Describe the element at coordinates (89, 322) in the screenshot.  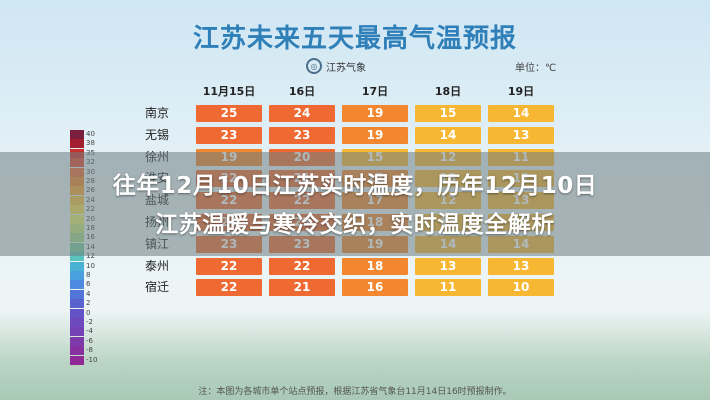
I see `legend-label: -2` at that location.